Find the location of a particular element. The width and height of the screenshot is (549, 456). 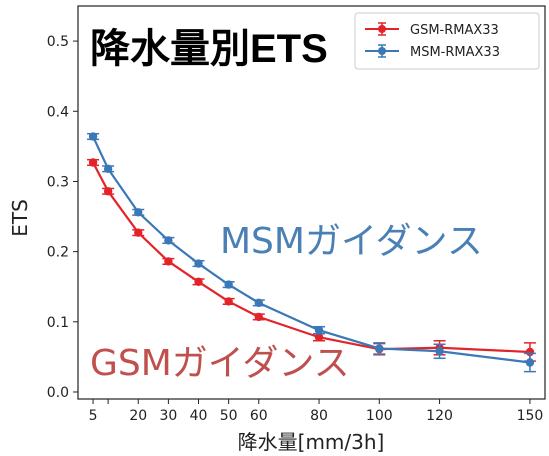

legend-frame is located at coordinates (447, 41).